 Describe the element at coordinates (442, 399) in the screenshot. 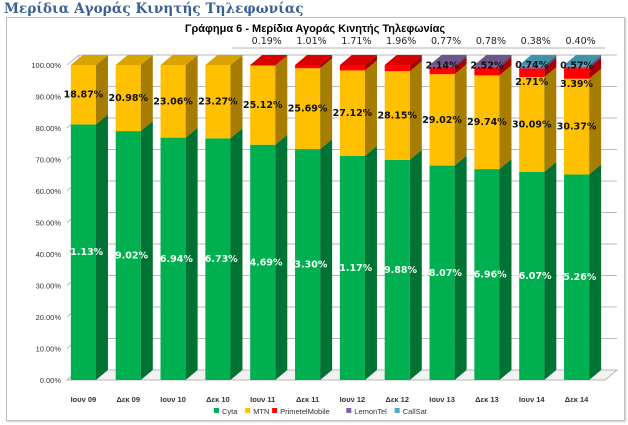

I see `x-tick-label: Ιουν 13` at that location.